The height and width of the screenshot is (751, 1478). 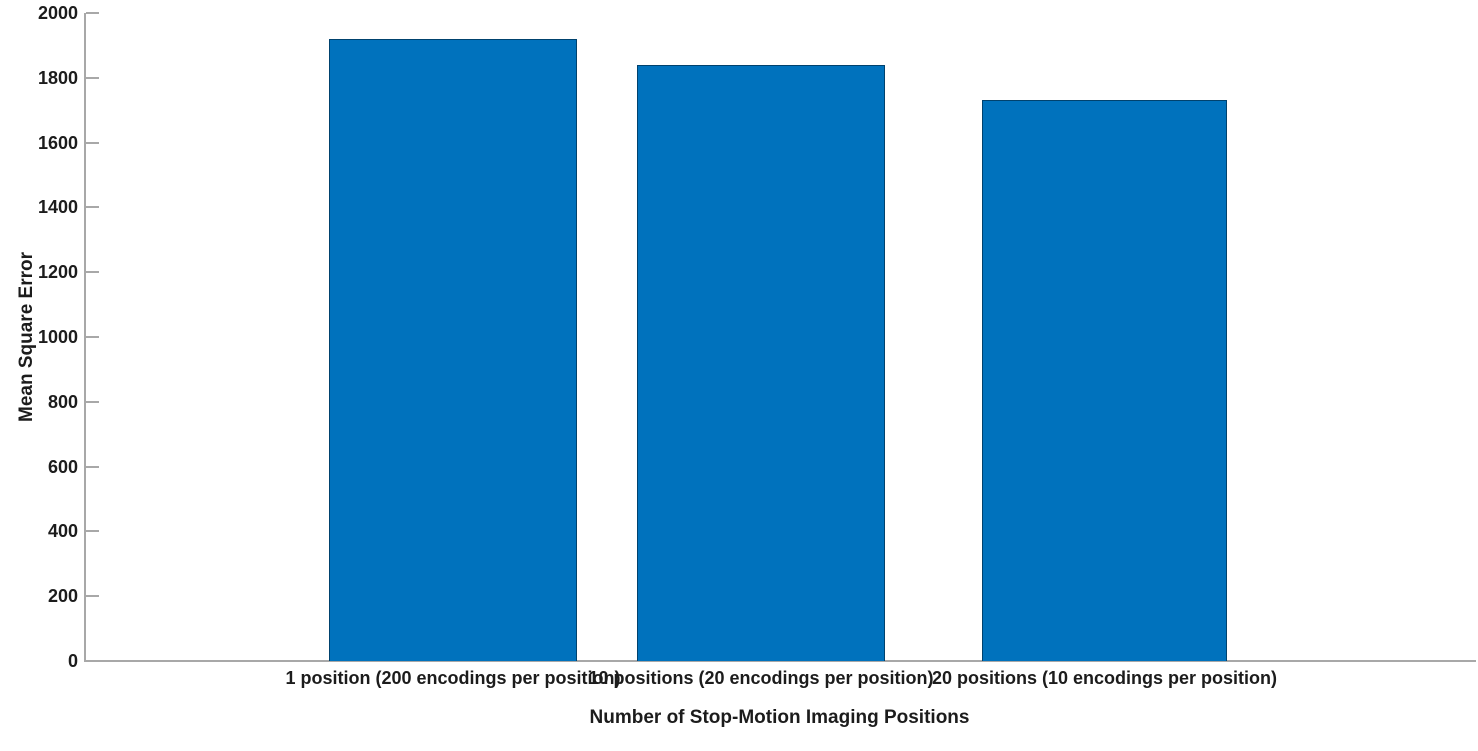 I want to click on y-axis-line, so click(x=85, y=337).